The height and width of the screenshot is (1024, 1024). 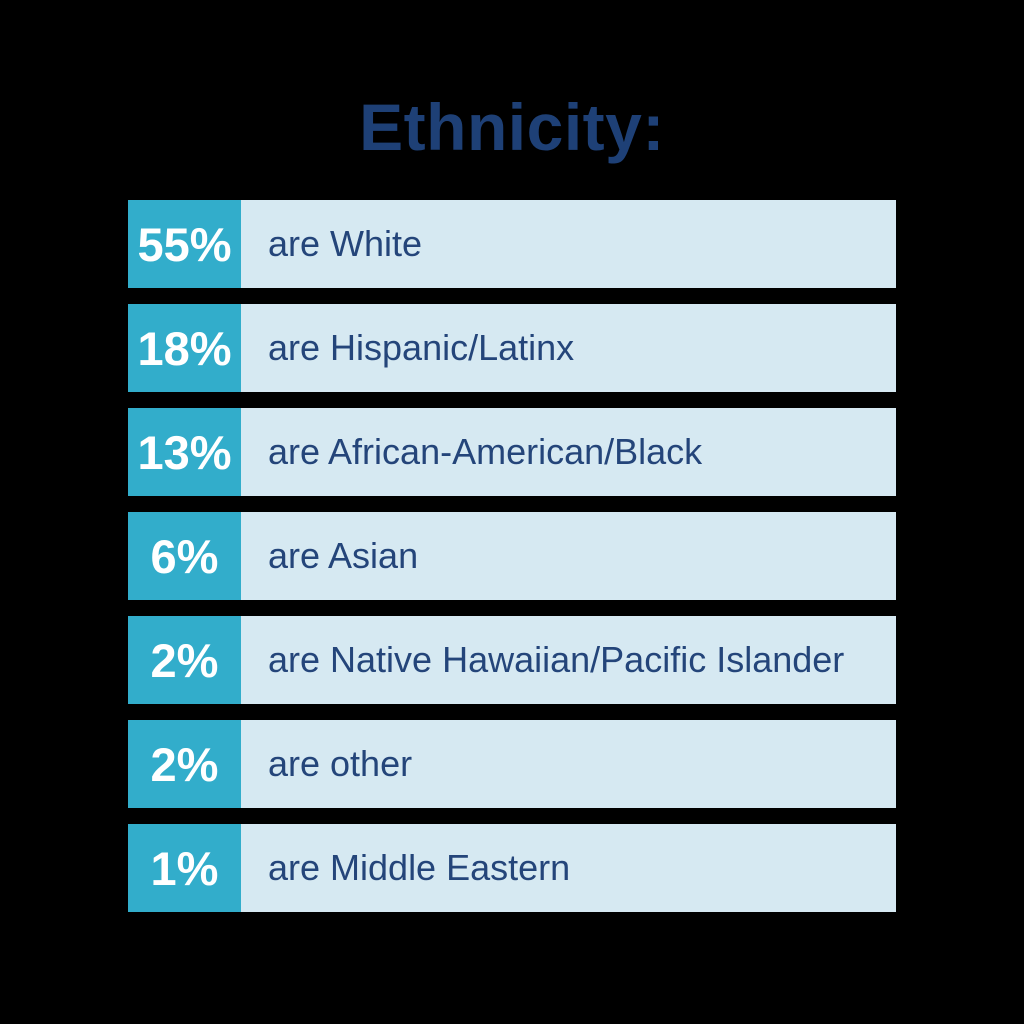 I want to click on percent-badge: 1%, so click(x=184, y=868).